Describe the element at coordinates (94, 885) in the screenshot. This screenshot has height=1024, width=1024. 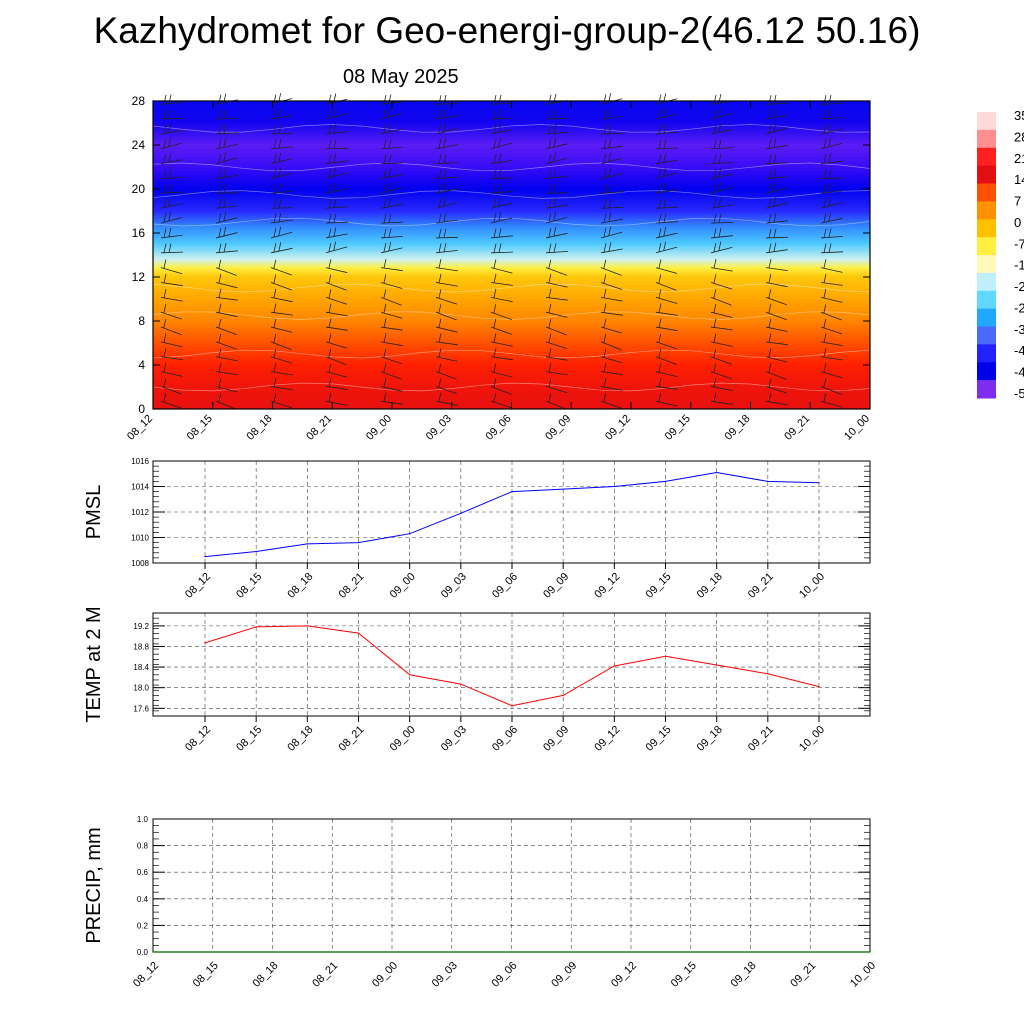
I see `y-axis-title: PRECIP, mm` at that location.